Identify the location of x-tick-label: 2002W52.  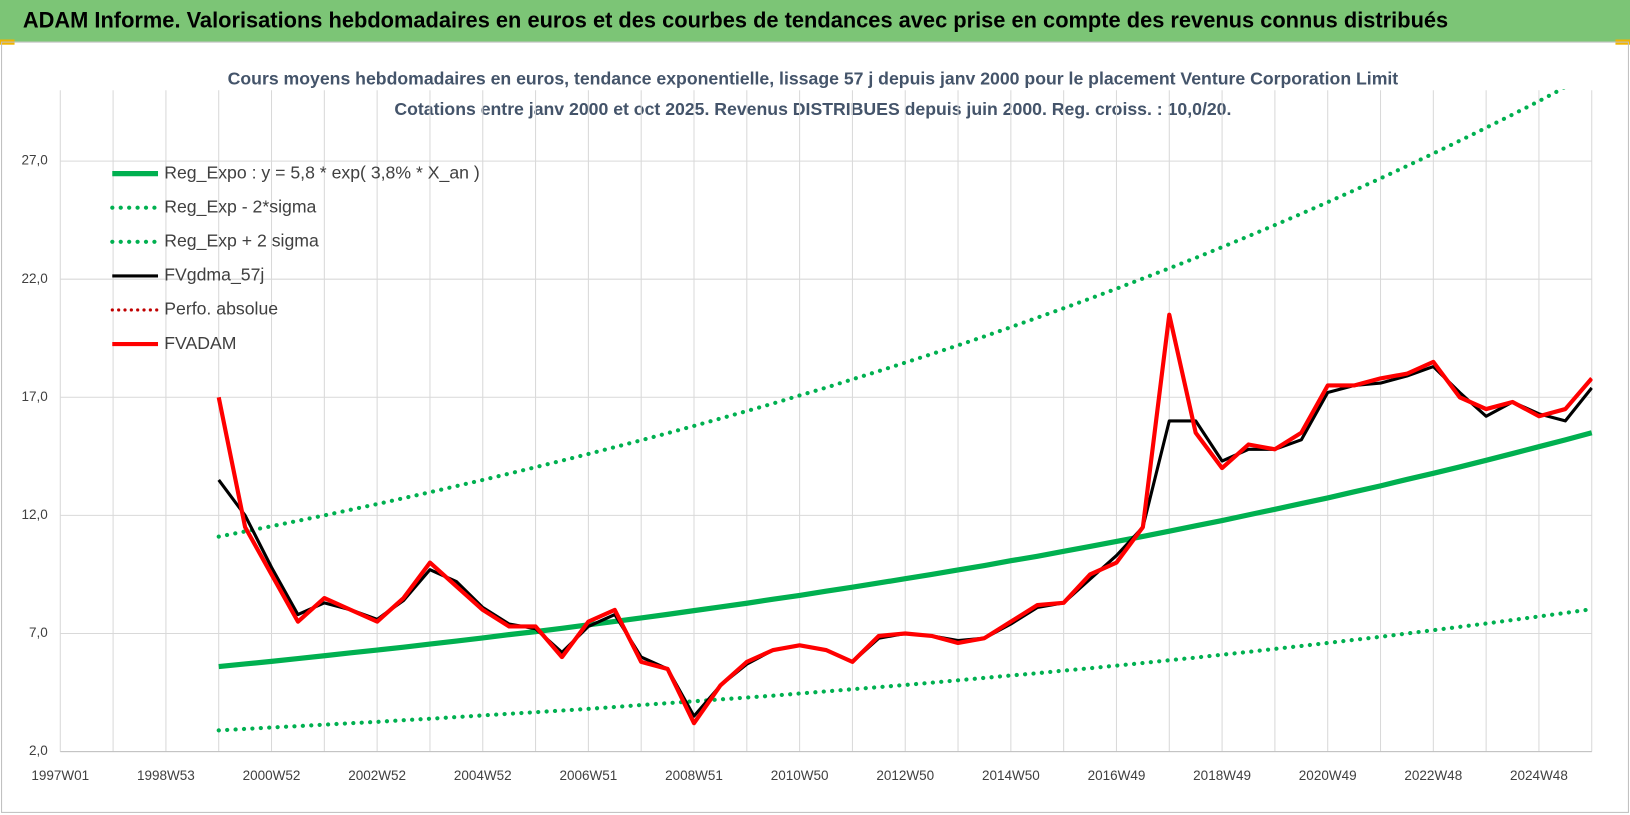
(377, 775).